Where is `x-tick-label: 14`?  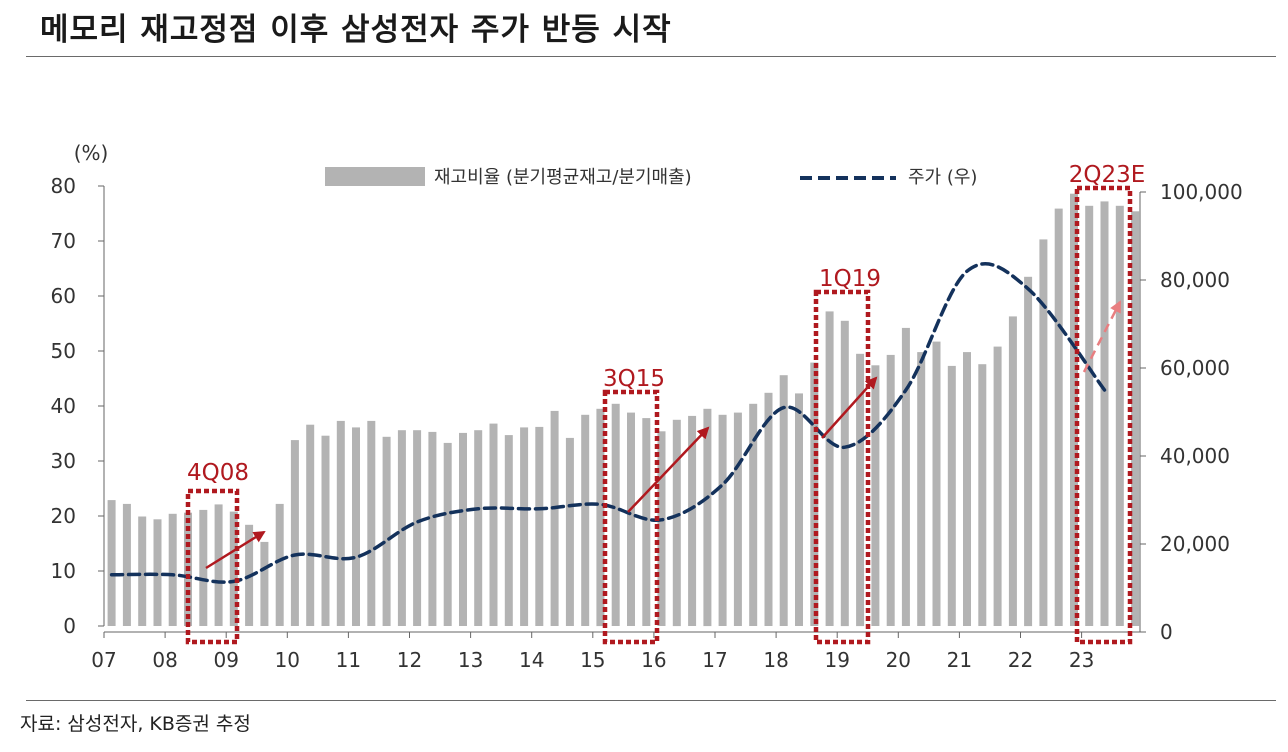 x-tick-label: 14 is located at coordinates (531, 660).